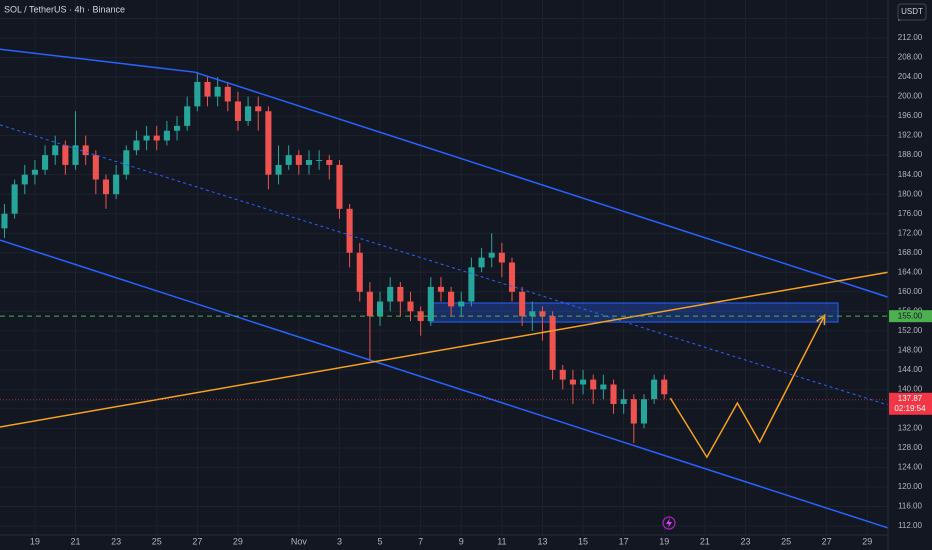 The height and width of the screenshot is (550, 932). I want to click on level-label: 155.00, so click(910, 315).